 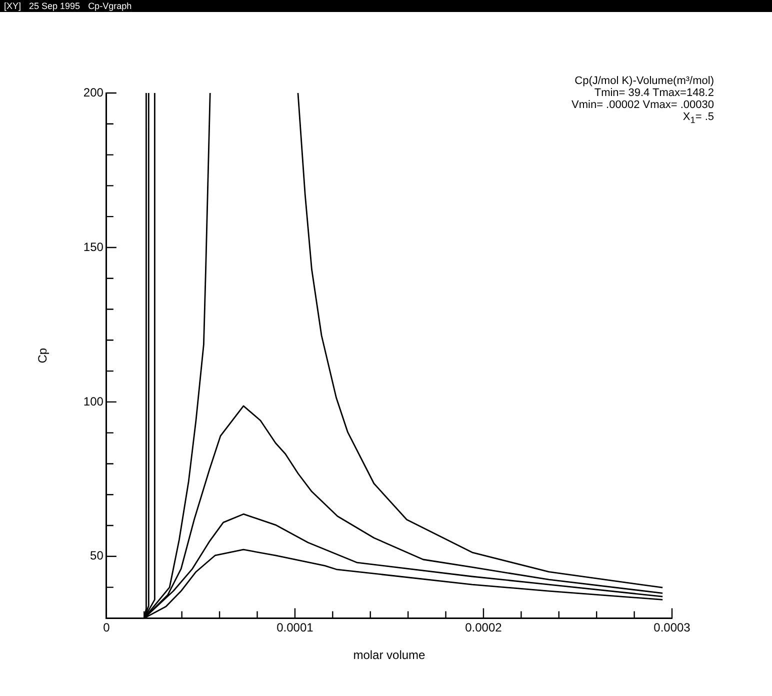 What do you see at coordinates (110, 6) in the screenshot?
I see `text: Cp-Vgraph` at bounding box center [110, 6].